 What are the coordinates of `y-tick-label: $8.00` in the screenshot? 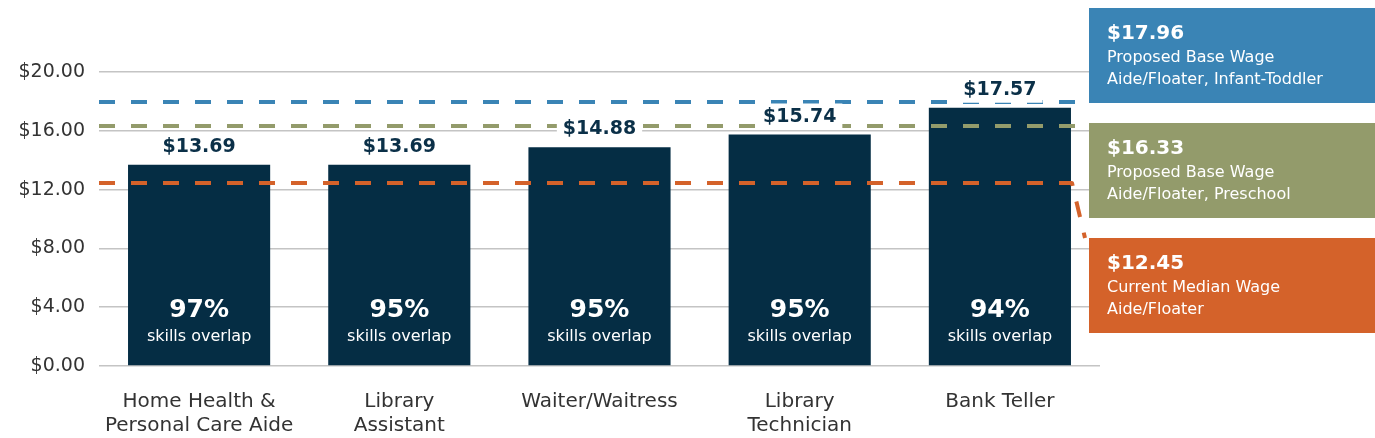 It's located at (57, 246).